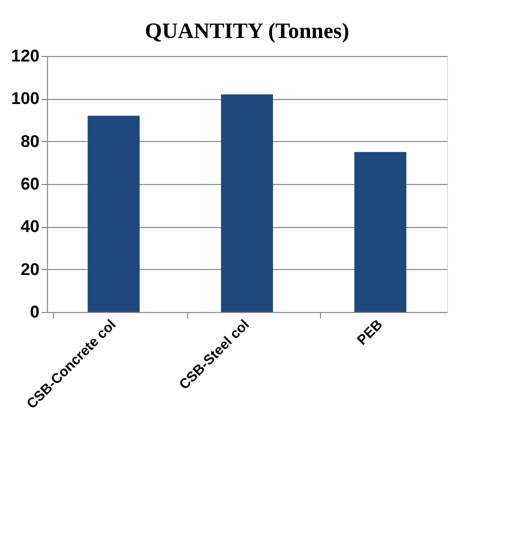 The height and width of the screenshot is (550, 516). Describe the element at coordinates (25, 98) in the screenshot. I see `y-tick-label: 100` at that location.